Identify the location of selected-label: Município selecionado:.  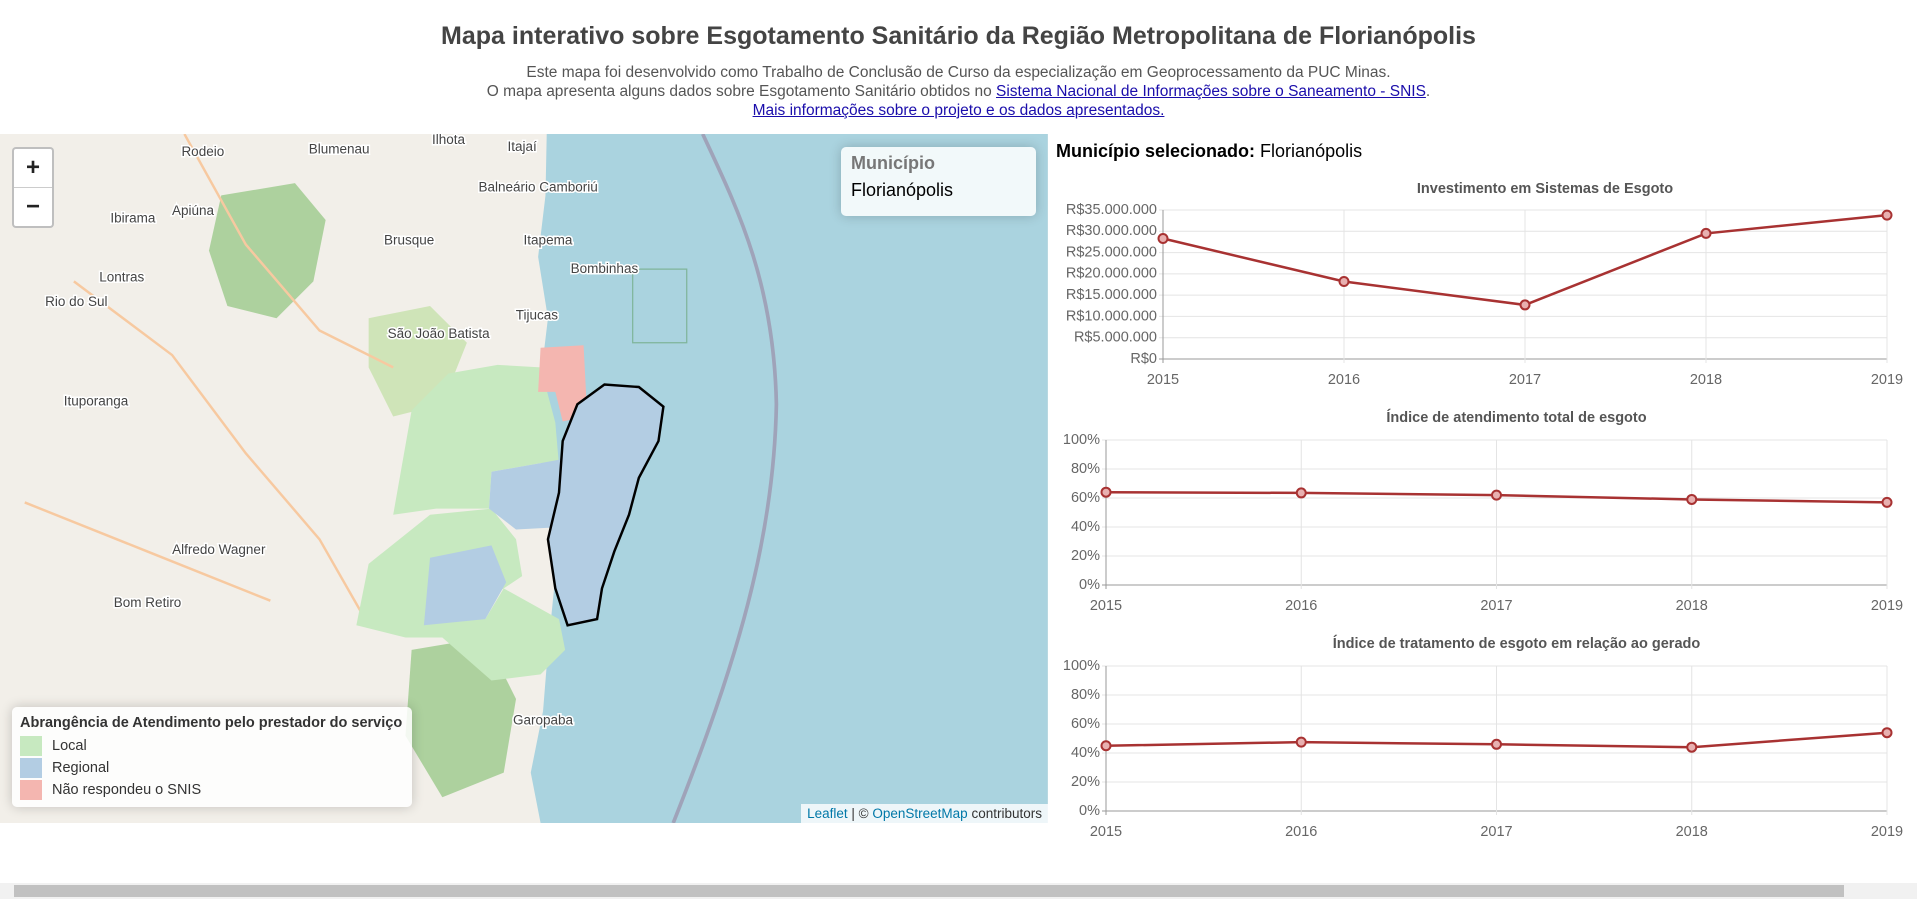
(1156, 151).